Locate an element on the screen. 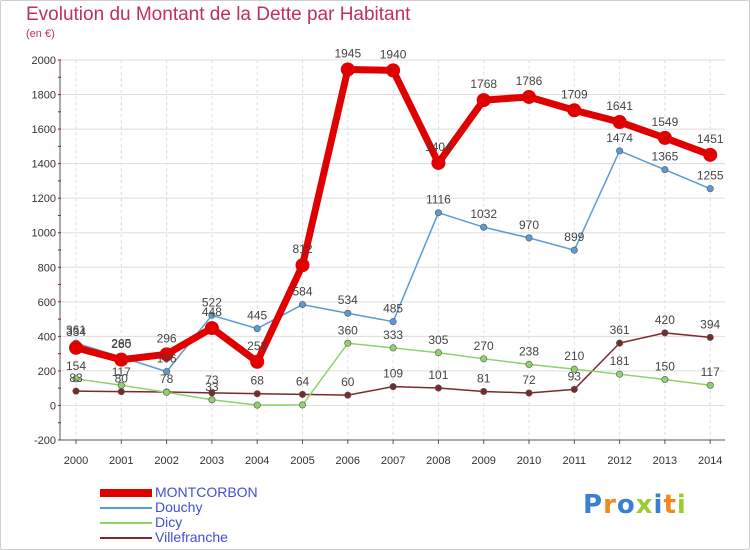  x-tick-label: 2003 is located at coordinates (212, 461).